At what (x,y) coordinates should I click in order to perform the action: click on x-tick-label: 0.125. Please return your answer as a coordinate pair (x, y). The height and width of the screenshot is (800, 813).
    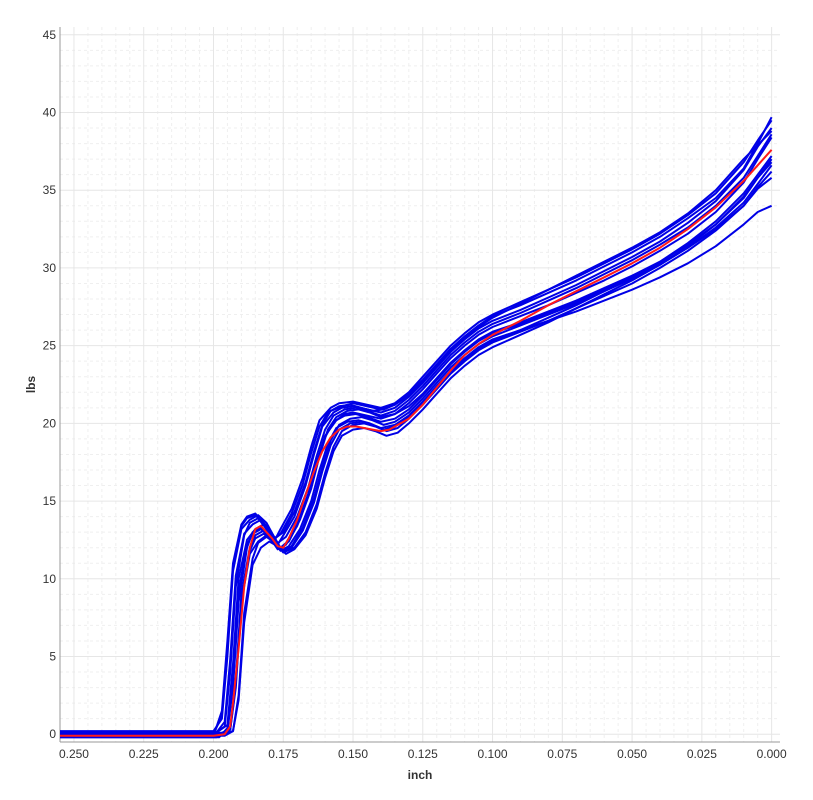
    Looking at the image, I should click on (423, 754).